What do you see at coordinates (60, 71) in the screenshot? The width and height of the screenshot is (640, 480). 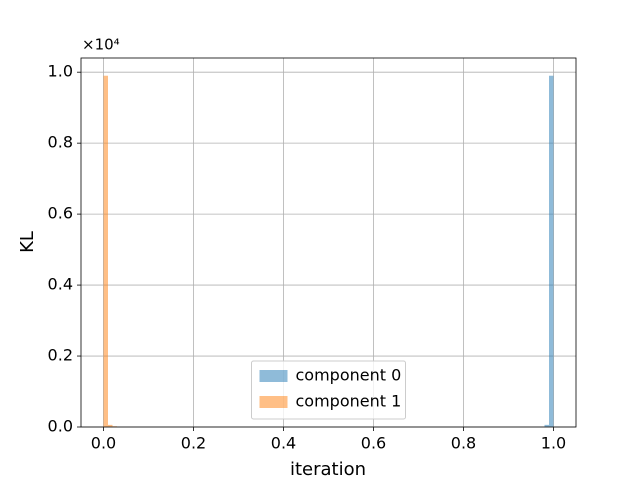 I see `y-tick-label: 1.0` at bounding box center [60, 71].